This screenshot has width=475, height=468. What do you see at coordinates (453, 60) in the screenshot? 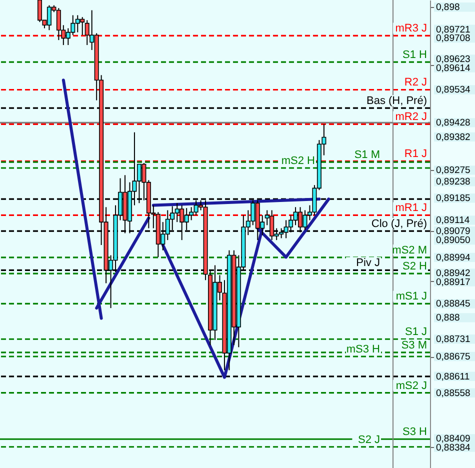
I see `y-tick-label: 0,89623` at bounding box center [453, 60].